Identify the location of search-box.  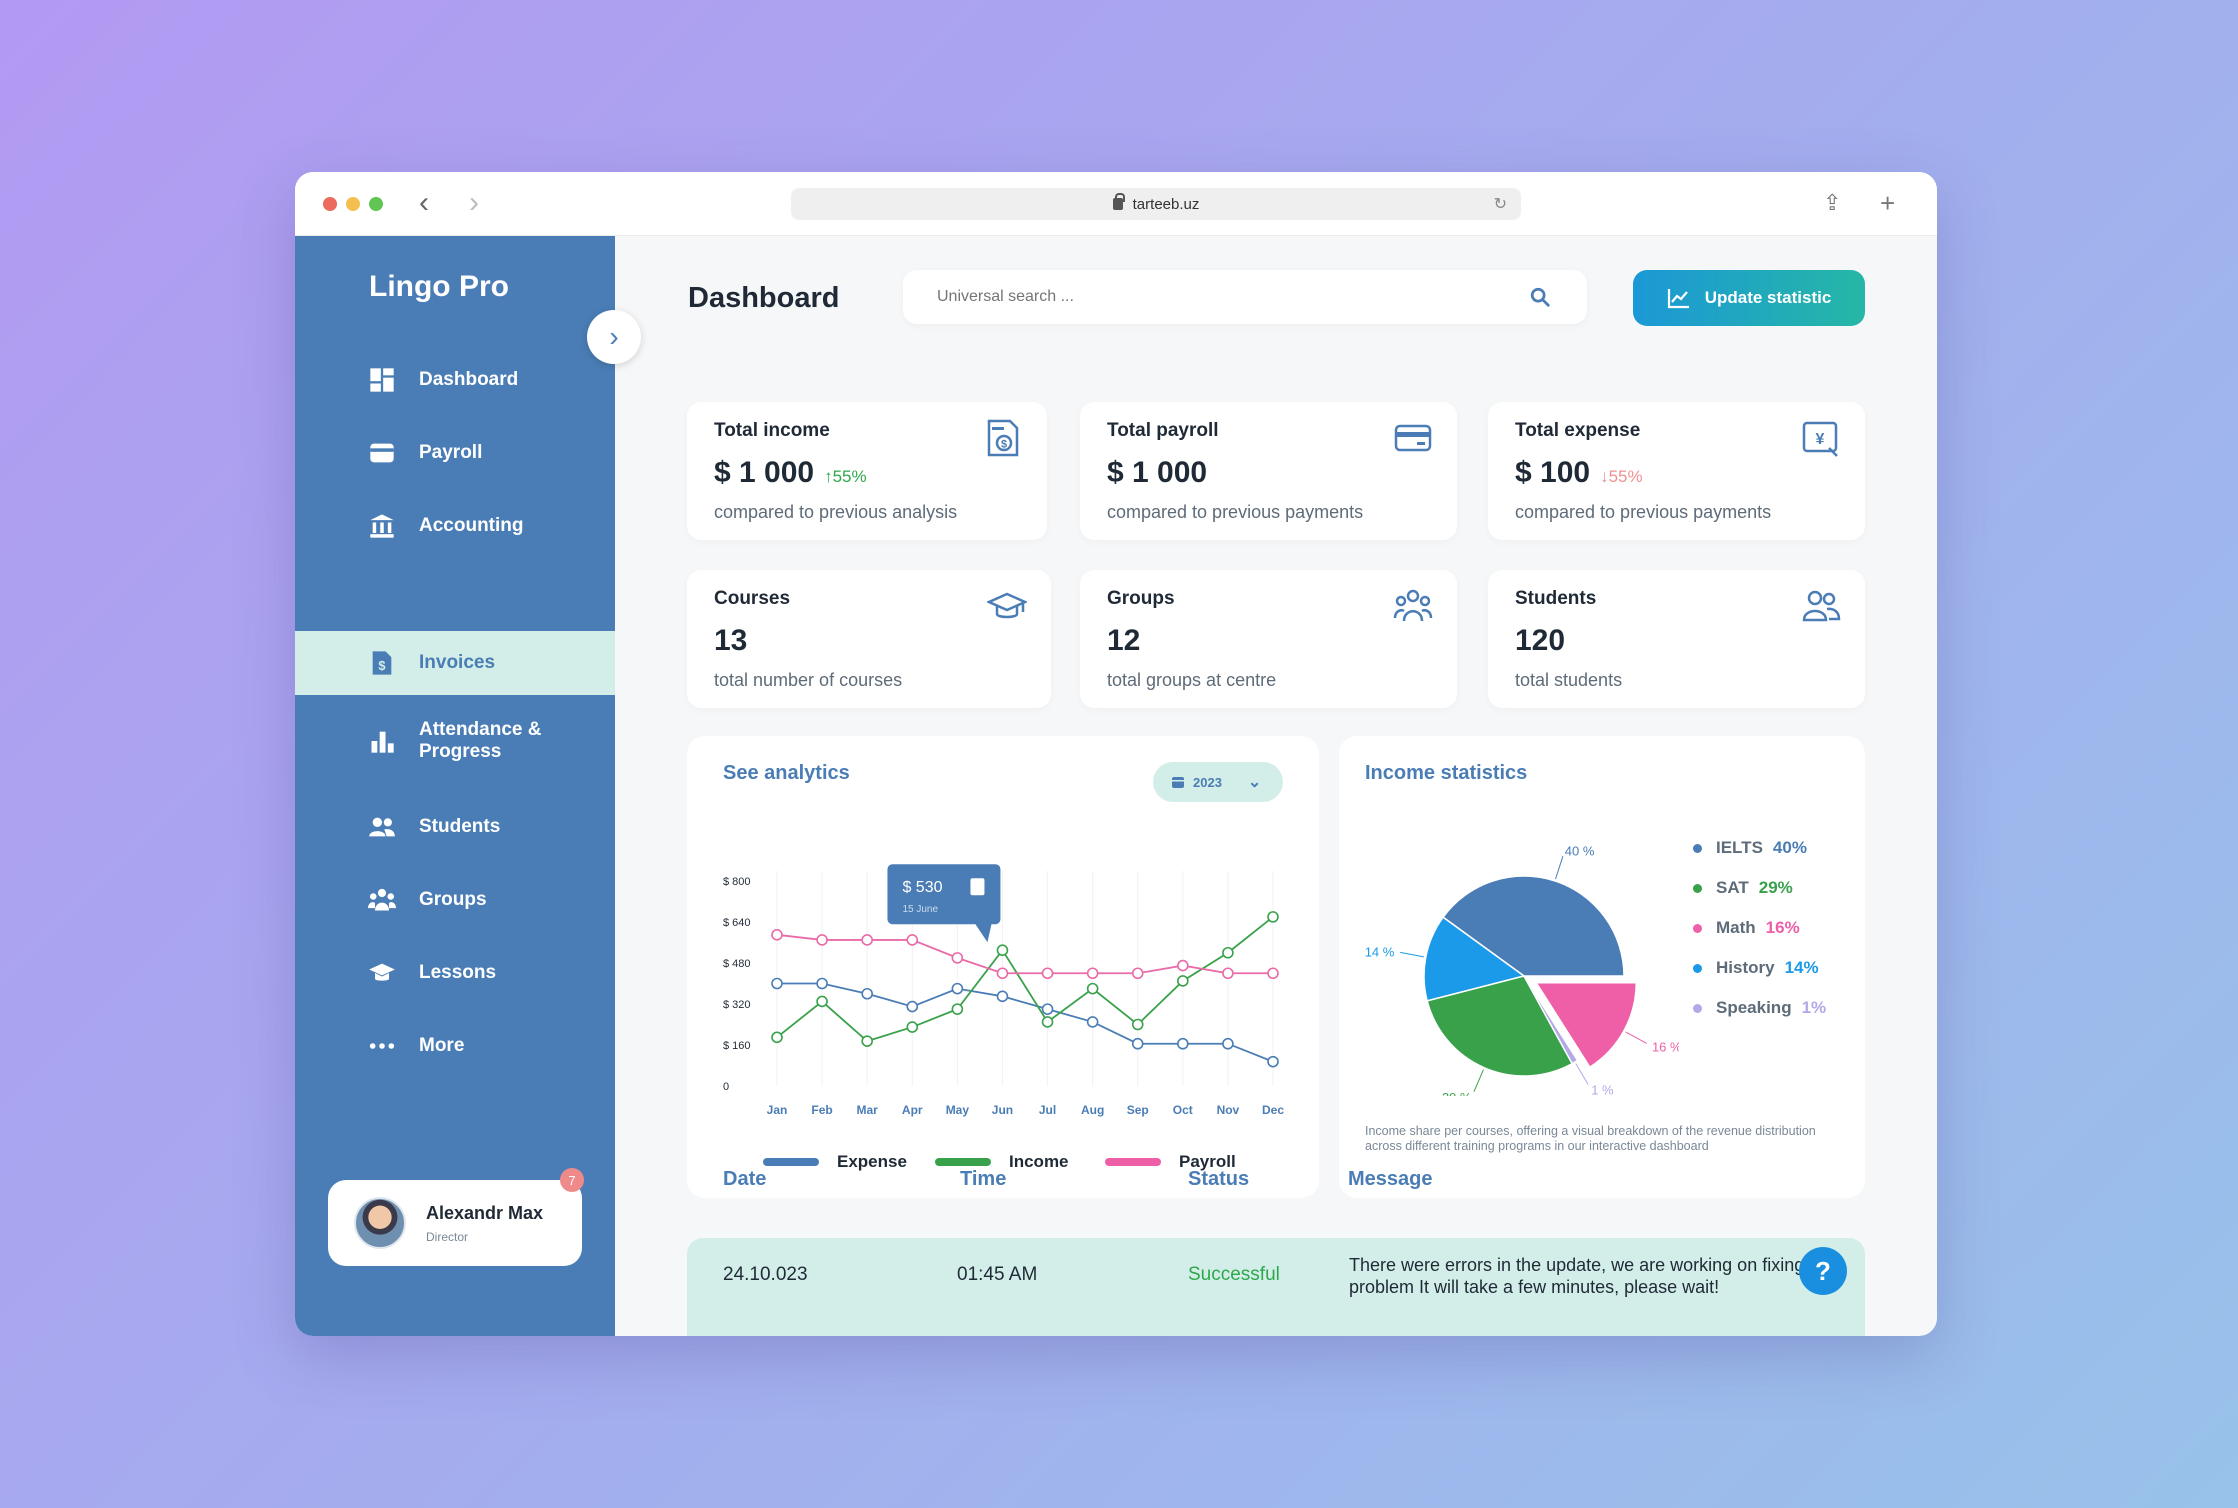
(1245, 297).